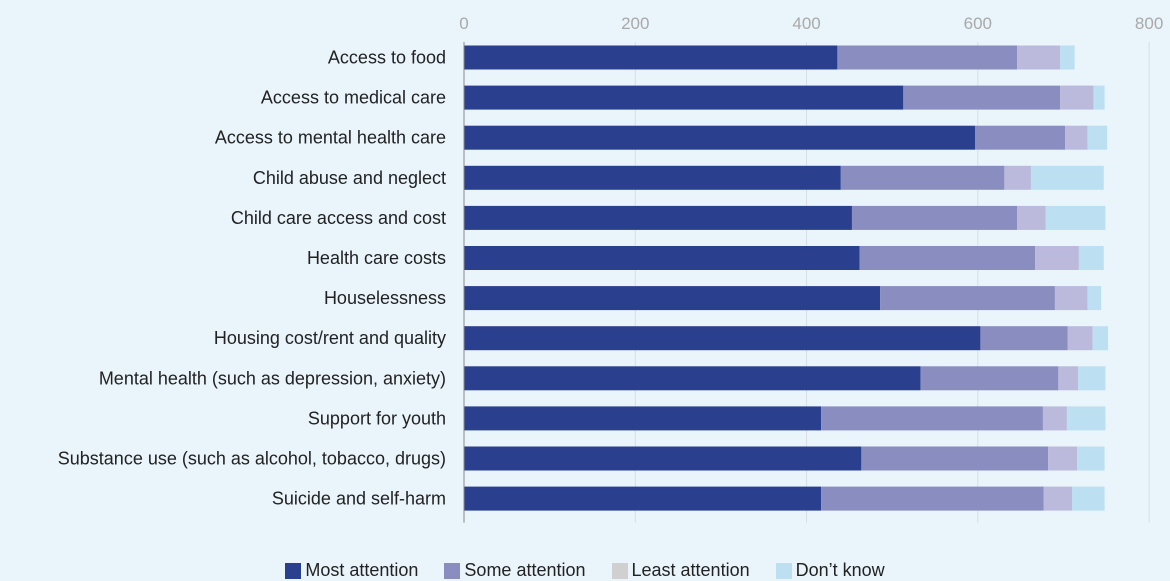 The image size is (1170, 581). What do you see at coordinates (387, 58) in the screenshot?
I see `category-label: Access to food` at bounding box center [387, 58].